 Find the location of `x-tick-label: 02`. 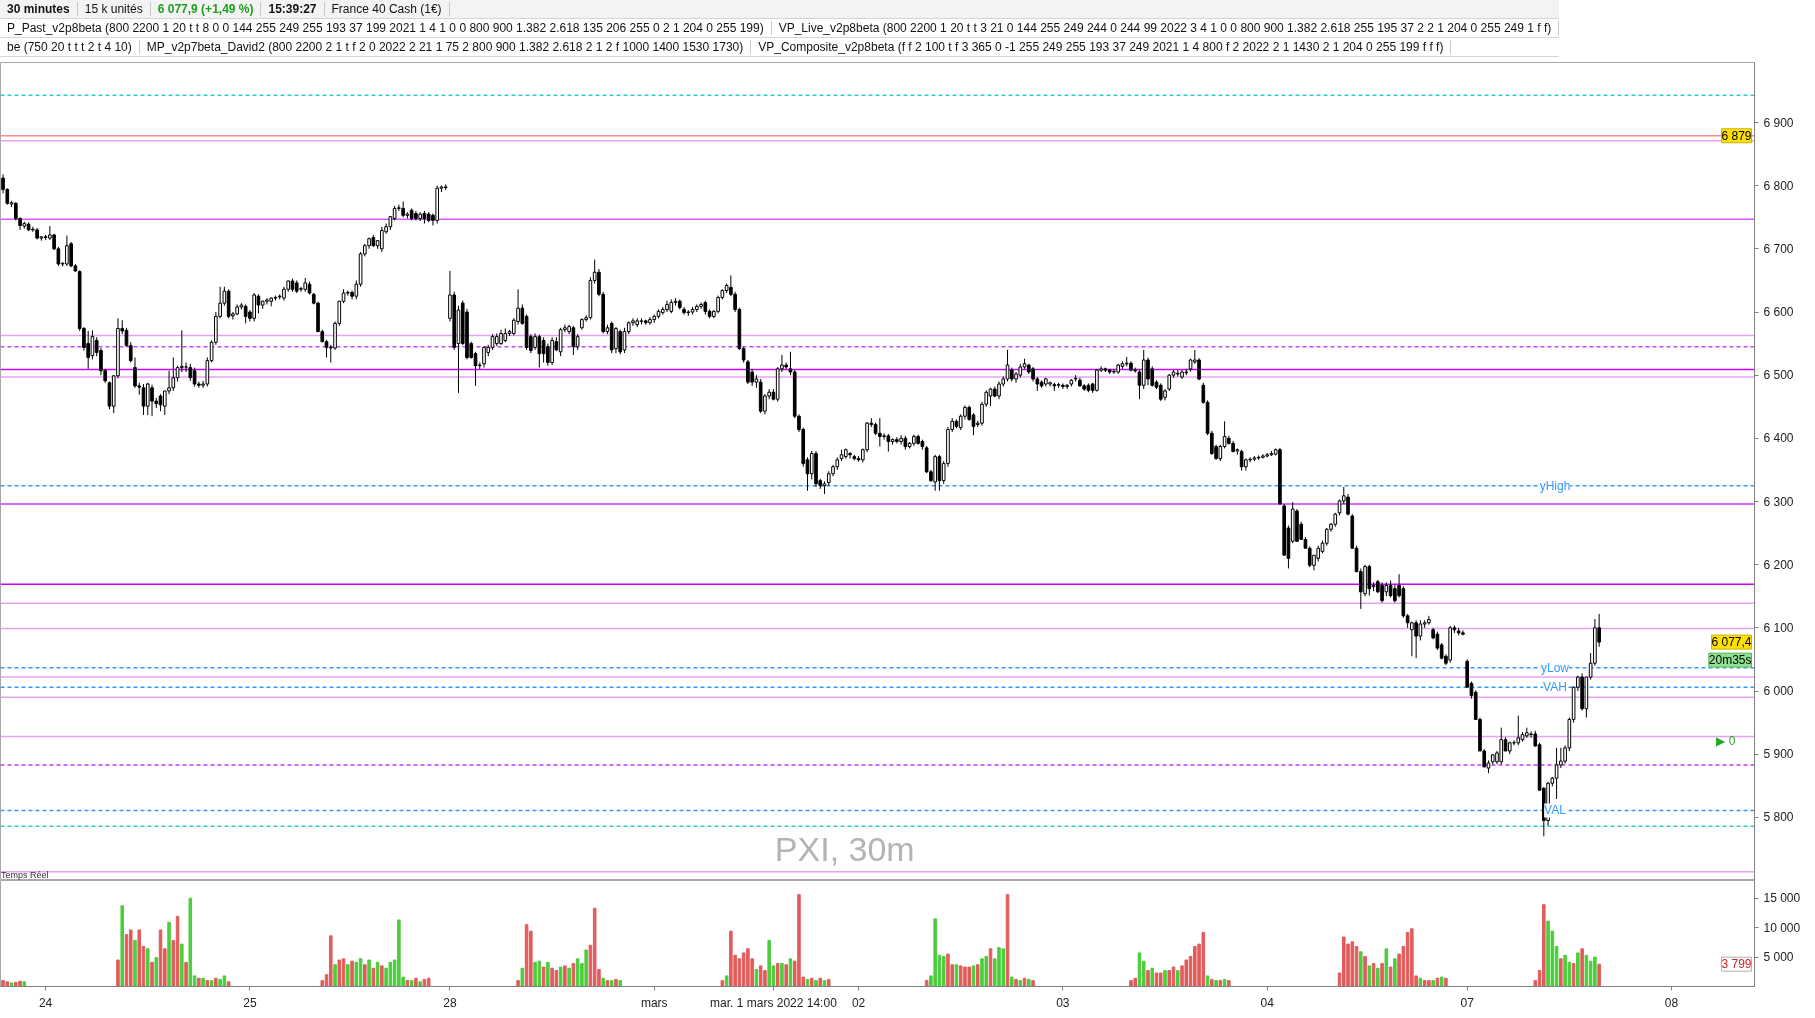

x-tick-label: 02 is located at coordinates (858, 1002).